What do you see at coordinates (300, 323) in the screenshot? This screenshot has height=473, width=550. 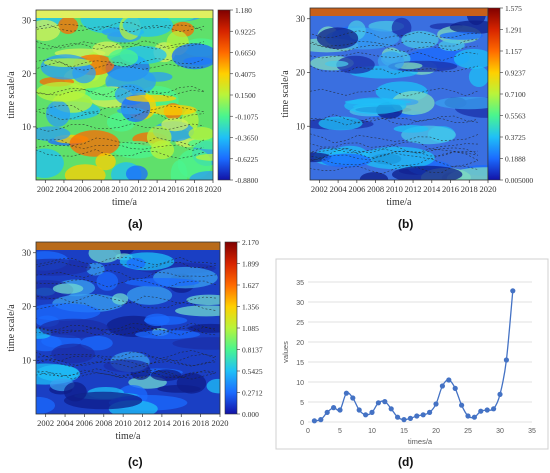 I see `y-tick-label: 25` at bounding box center [300, 323].